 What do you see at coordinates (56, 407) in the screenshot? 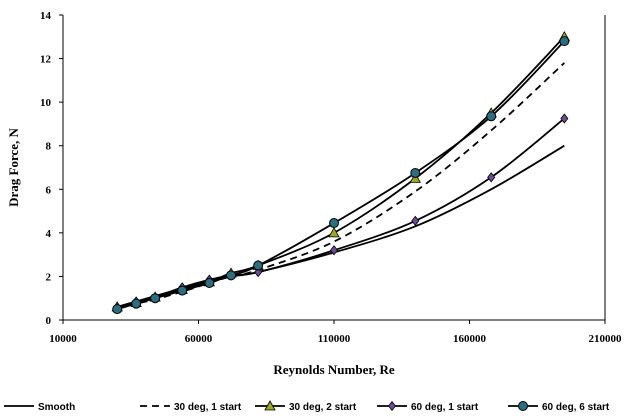
I see `legend-label: Smooth` at bounding box center [56, 407].